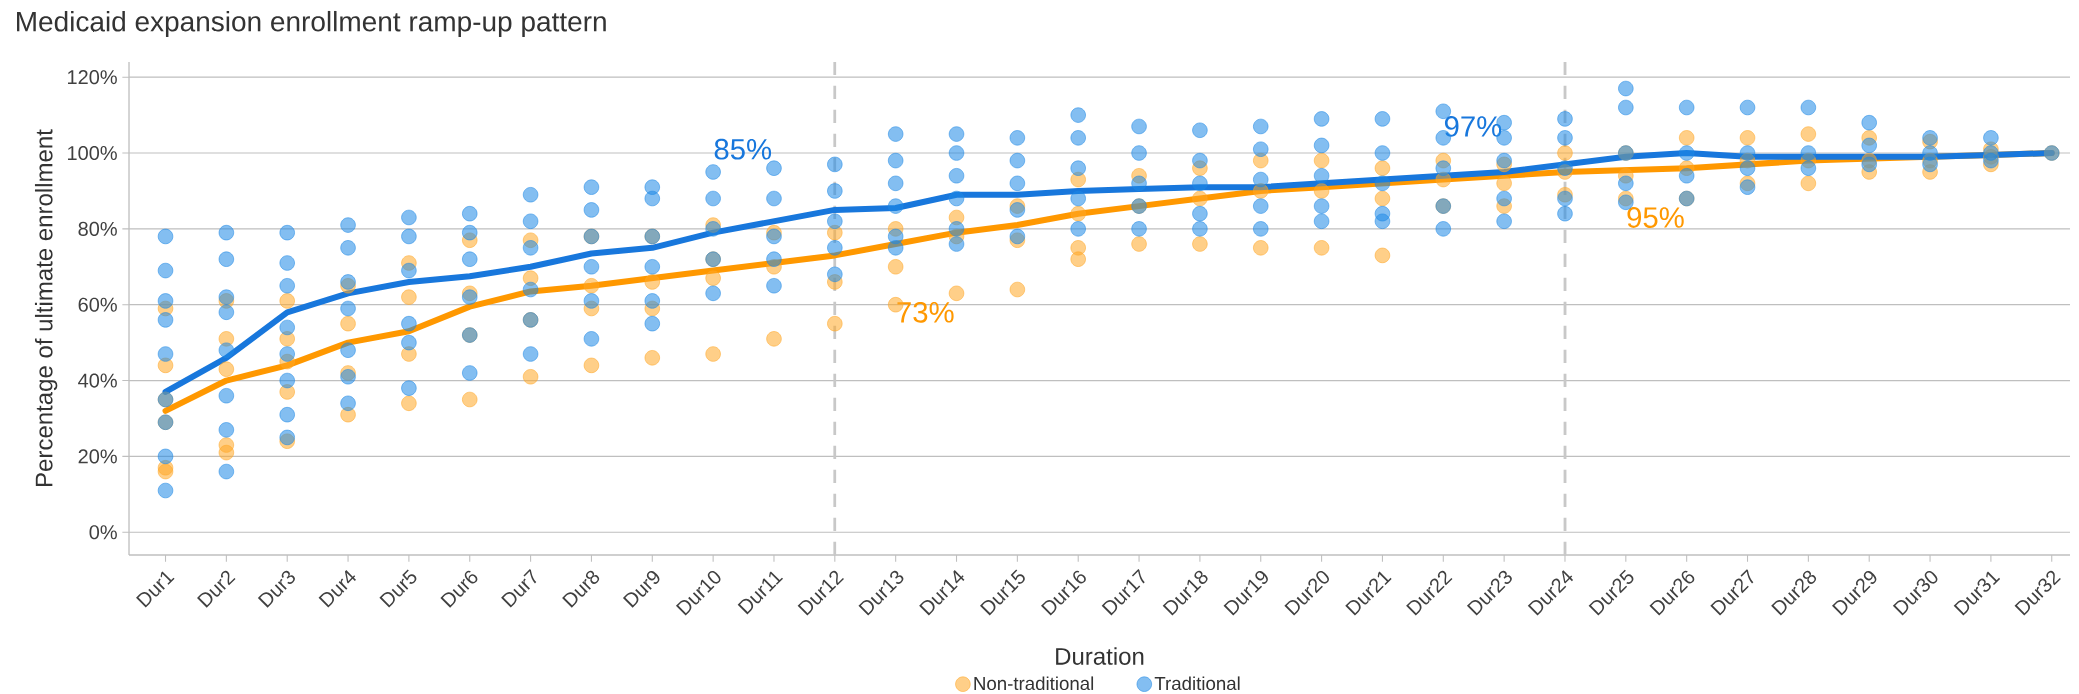 Image resolution: width=2079 pixels, height=694 pixels. Describe the element at coordinates (925, 312) in the screenshot. I see `annotation: 73%` at that location.